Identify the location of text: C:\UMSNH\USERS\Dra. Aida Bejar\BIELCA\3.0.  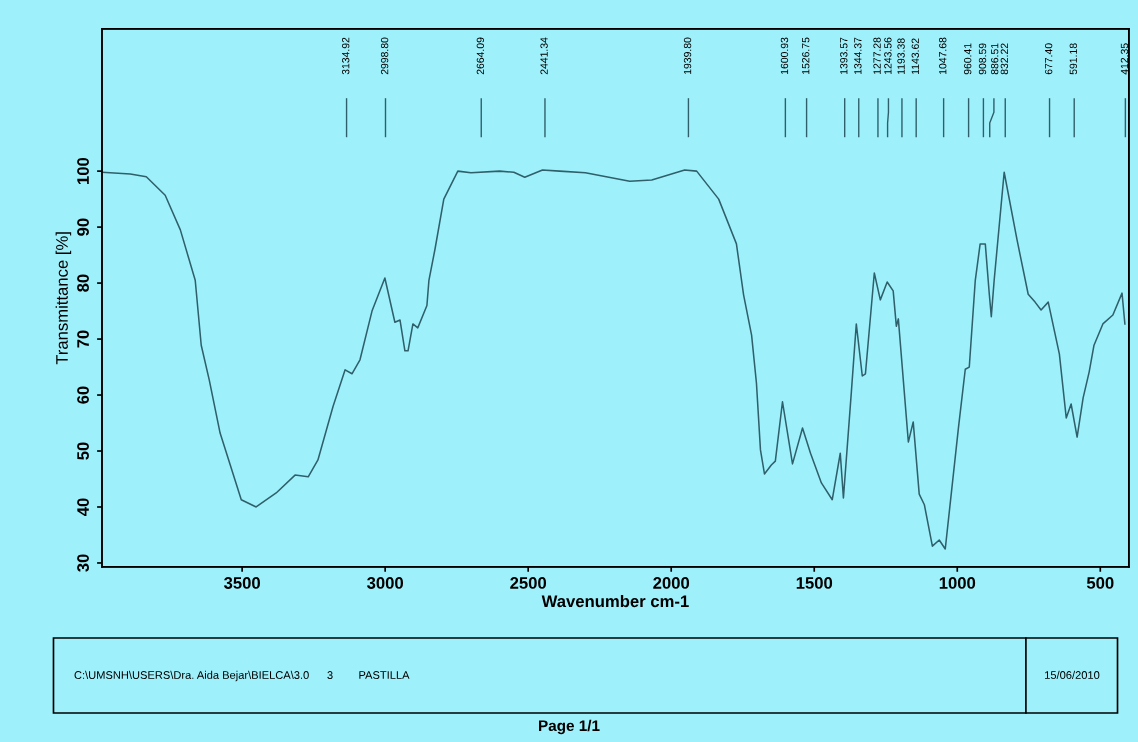
(191, 676).